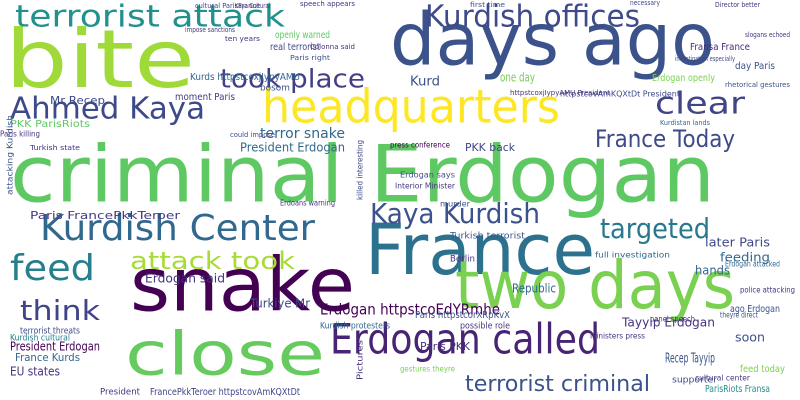 Image resolution: width=800 pixels, height=400 pixels. Describe the element at coordinates (672, 319) in the screenshot. I see `word: panel speech` at that location.